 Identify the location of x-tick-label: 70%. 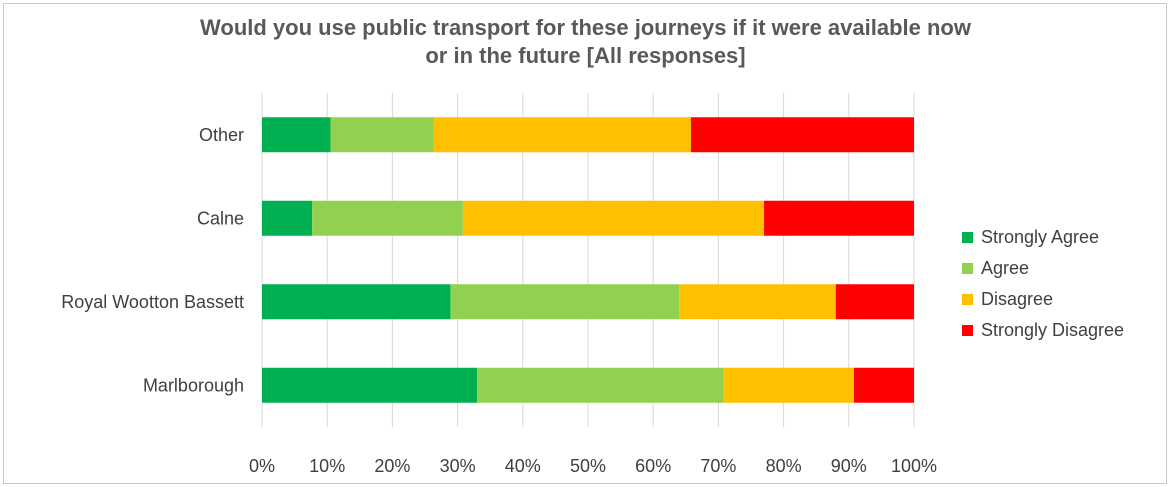
(718, 466).